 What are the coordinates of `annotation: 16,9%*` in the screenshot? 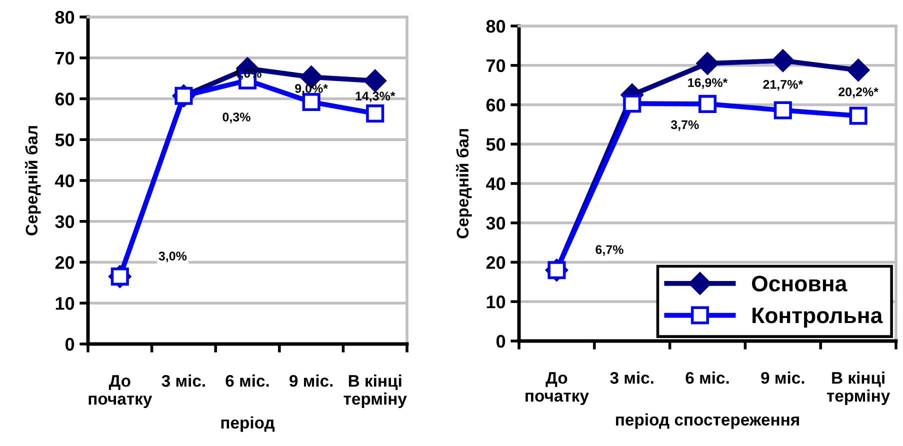 It's located at (708, 83).